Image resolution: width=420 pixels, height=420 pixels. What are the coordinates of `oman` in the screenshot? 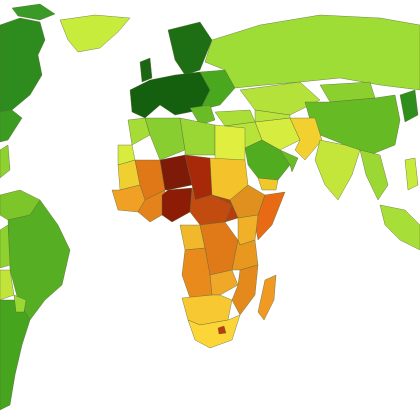 It's located at (289, 161).